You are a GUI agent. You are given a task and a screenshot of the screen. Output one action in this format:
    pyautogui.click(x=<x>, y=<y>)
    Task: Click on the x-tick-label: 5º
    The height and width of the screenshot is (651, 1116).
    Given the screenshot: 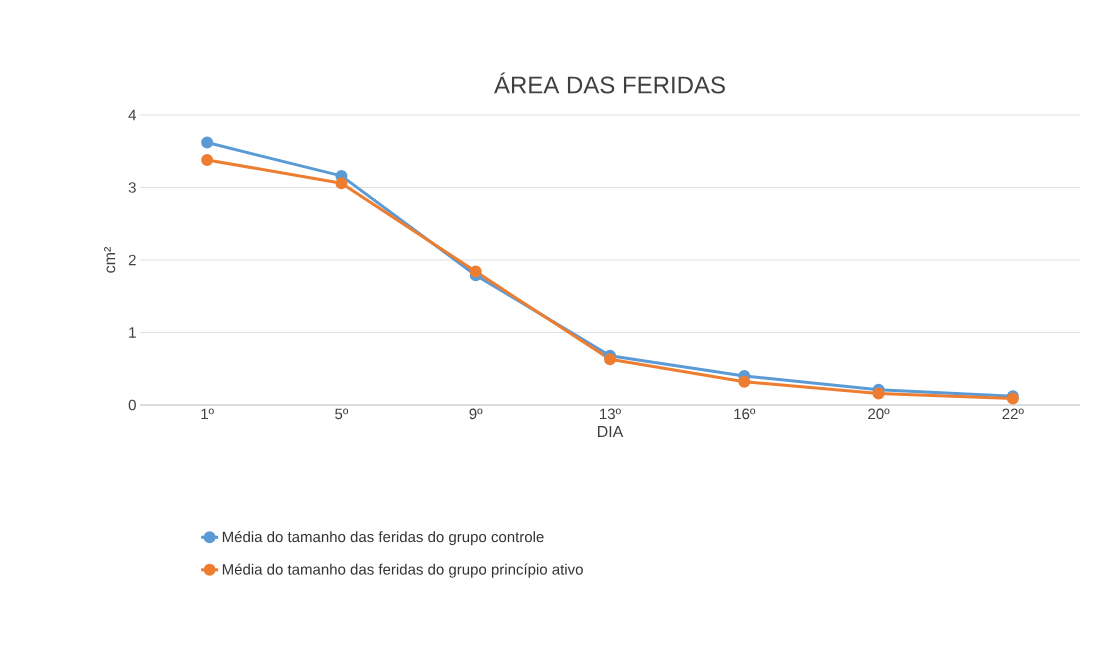 What is the action you would take?
    pyautogui.click(x=342, y=414)
    